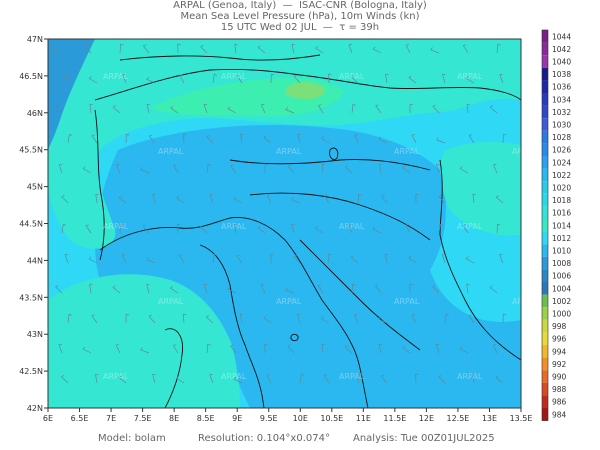 This screenshot has height=450, width=600. I want to click on elba, so click(294, 337).